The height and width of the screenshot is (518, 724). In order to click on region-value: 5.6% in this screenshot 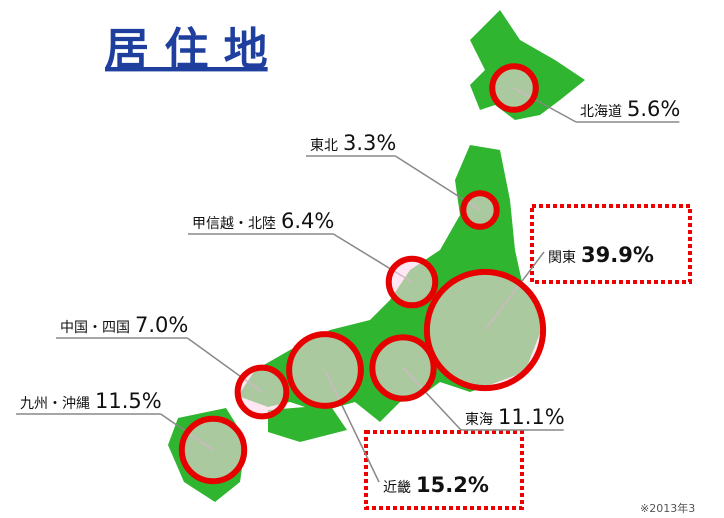, I will do `click(653, 109)`.